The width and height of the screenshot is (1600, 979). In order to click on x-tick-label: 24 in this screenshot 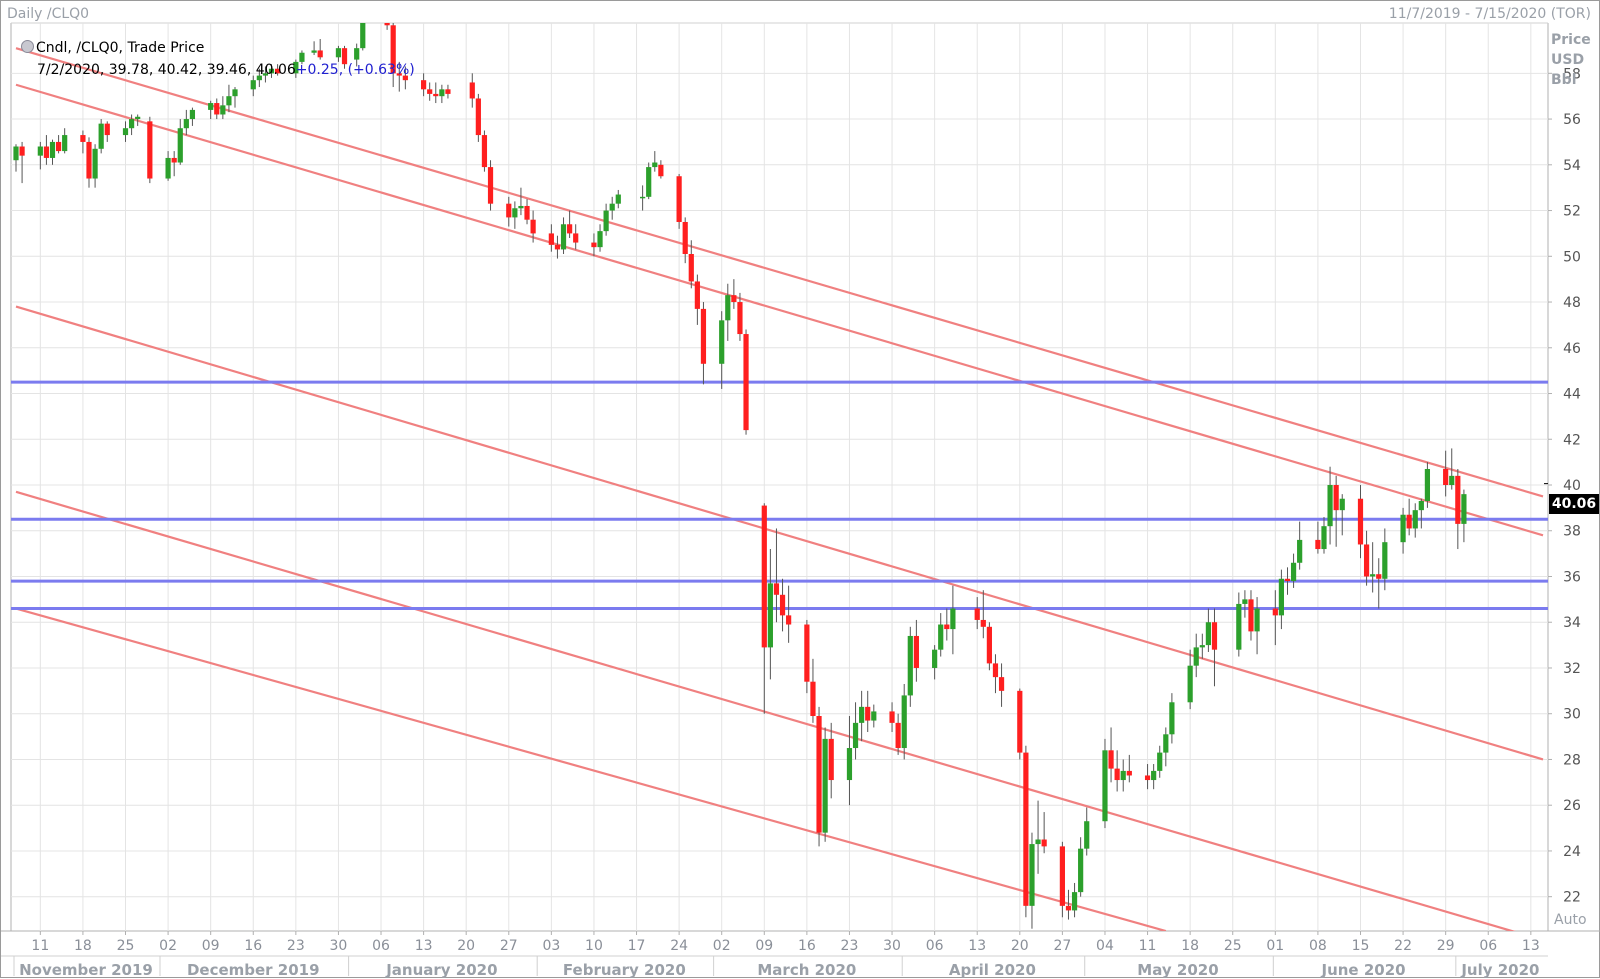, I will do `click(679, 946)`.